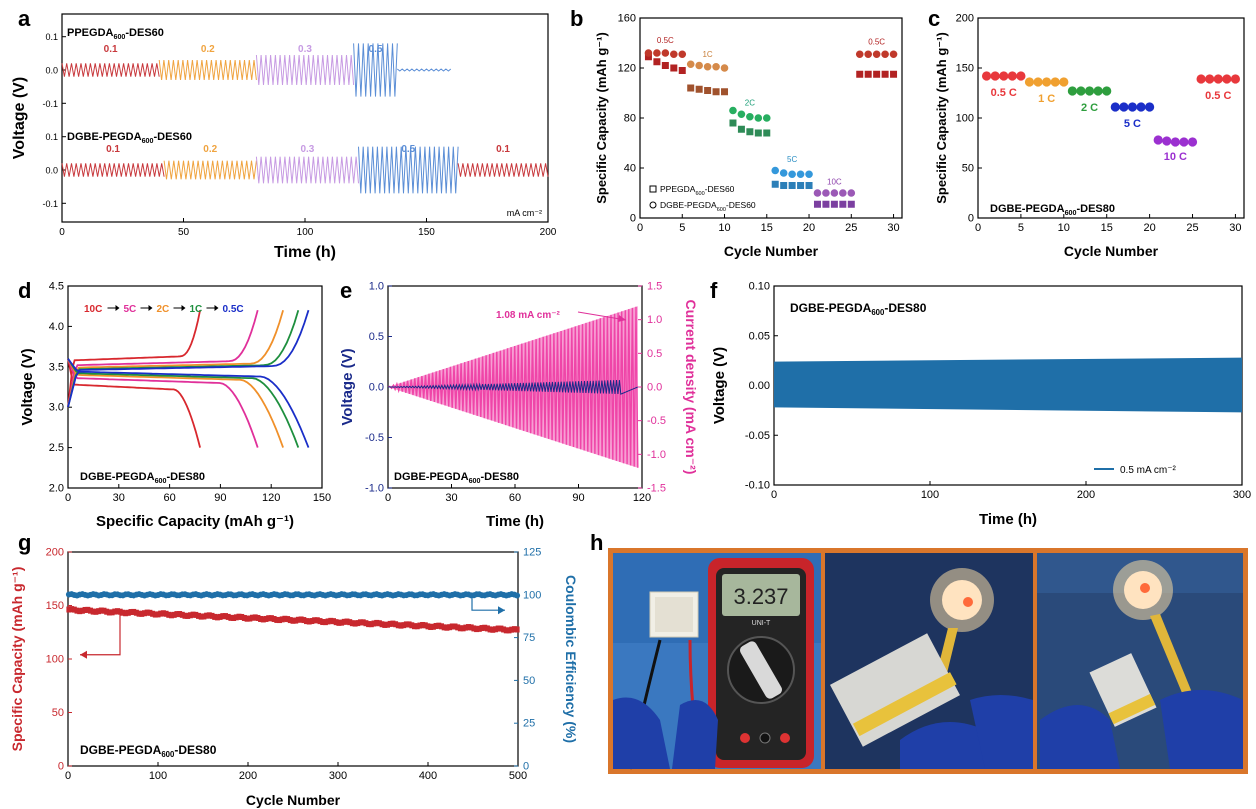 The width and height of the screenshot is (1256, 809). What do you see at coordinates (376, 388) in the screenshot?
I see `y-tick-label: 0.0` at bounding box center [376, 388].